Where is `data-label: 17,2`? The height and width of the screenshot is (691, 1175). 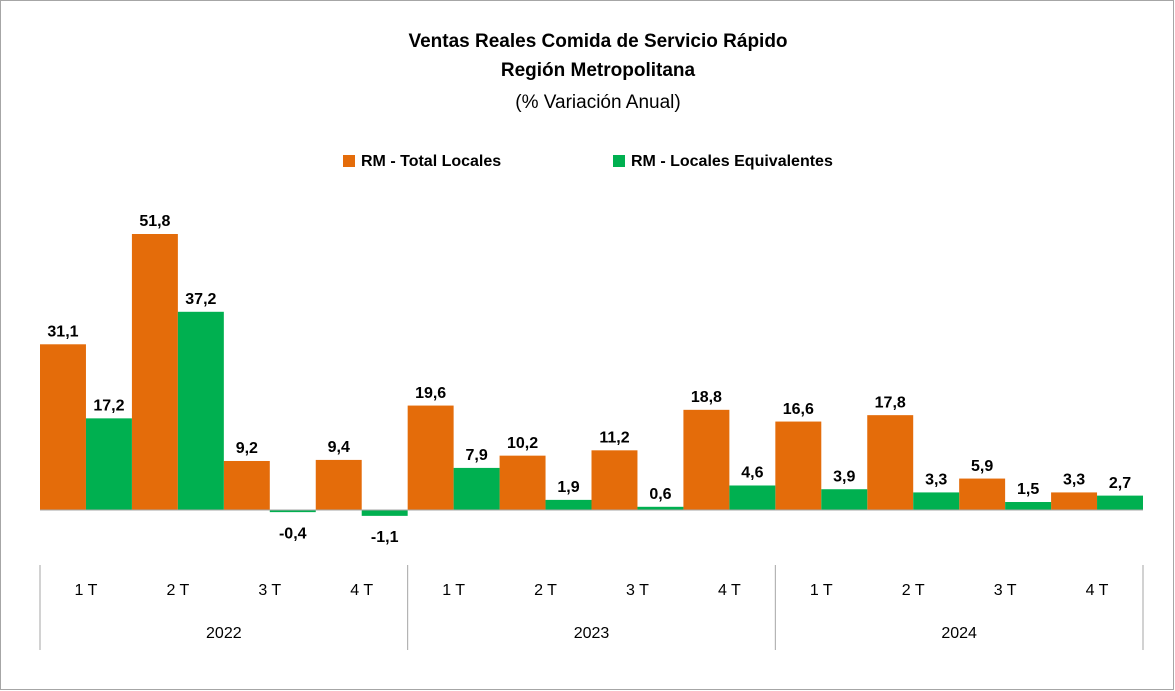 data-label: 17,2 is located at coordinates (108, 406).